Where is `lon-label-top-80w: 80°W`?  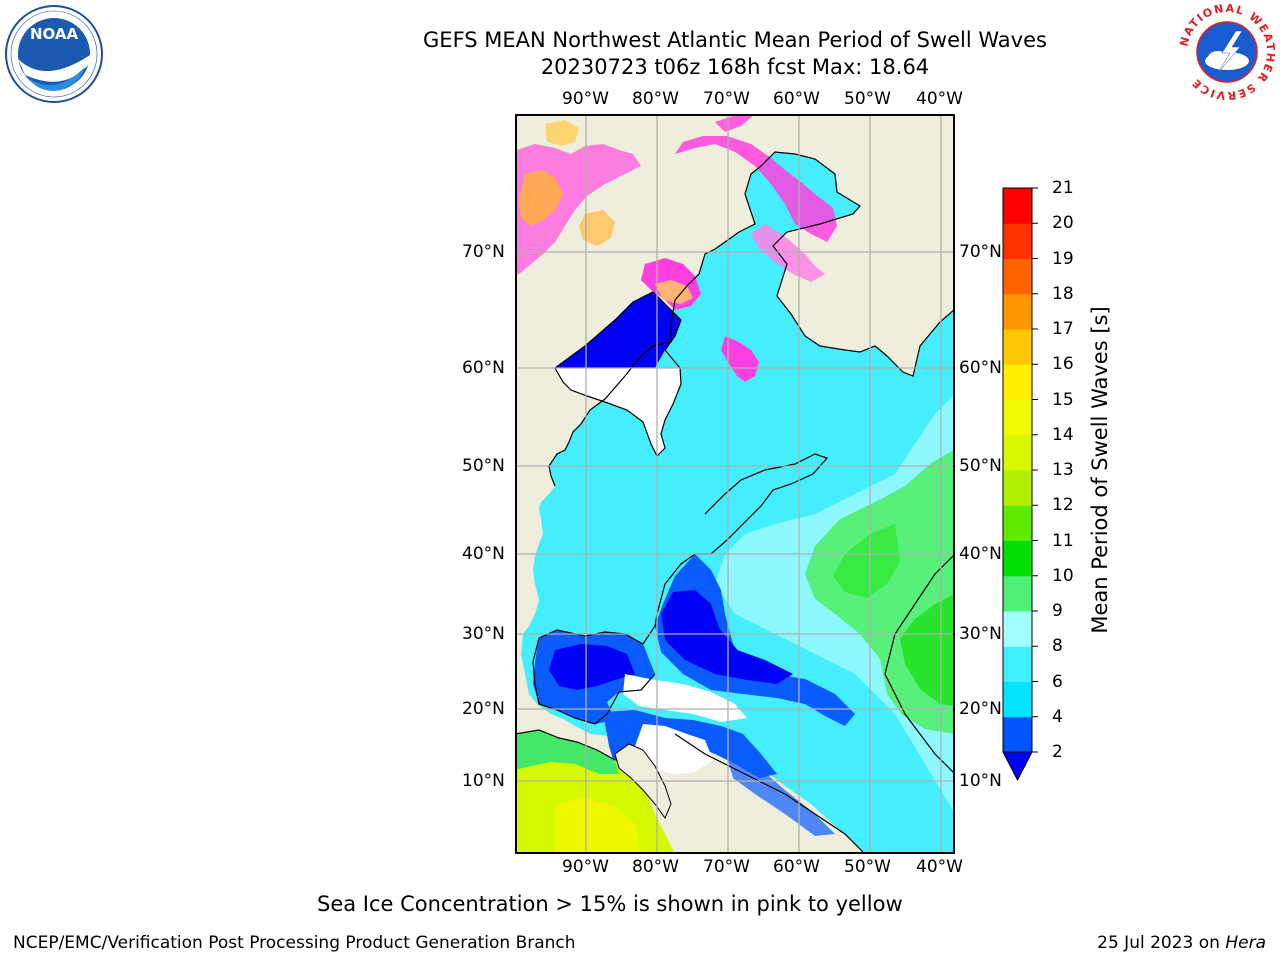
lon-label-top-80w: 80°W is located at coordinates (655, 99).